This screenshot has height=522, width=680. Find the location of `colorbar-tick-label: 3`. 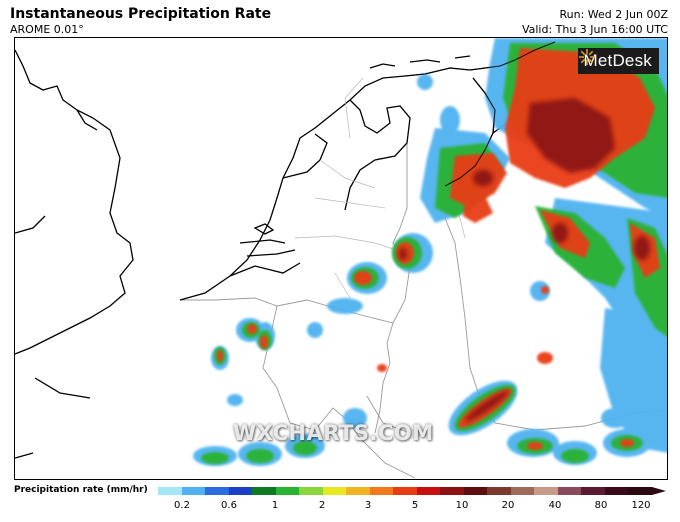

colorbar-tick-label: 3 is located at coordinates (368, 505).